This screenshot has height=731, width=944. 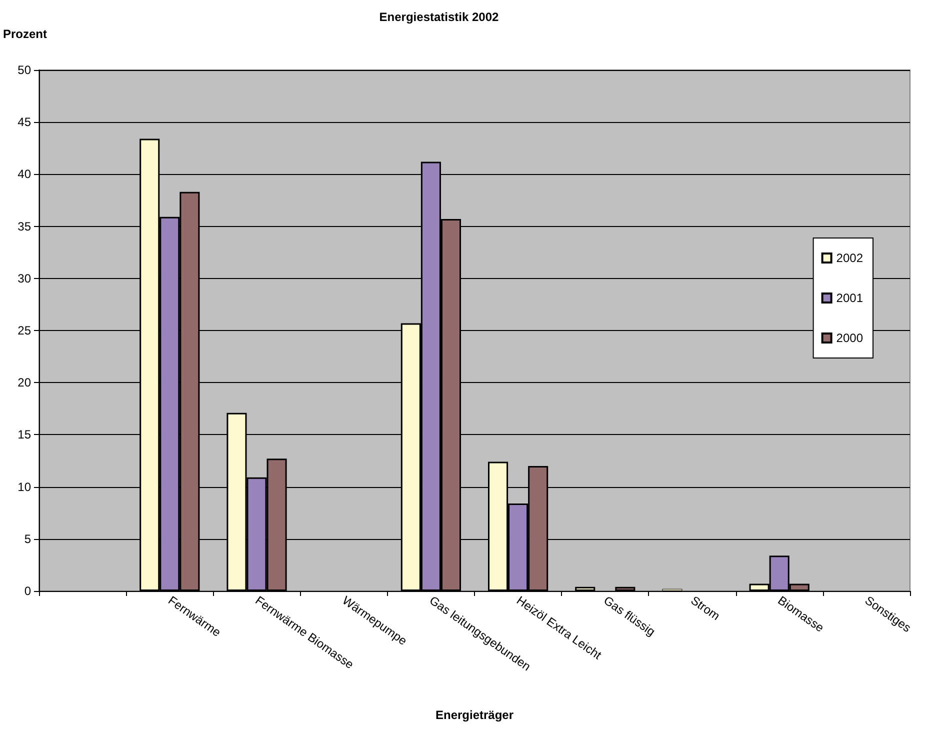 What do you see at coordinates (25, 70) in the screenshot?
I see `y-tick-label: 50` at bounding box center [25, 70].